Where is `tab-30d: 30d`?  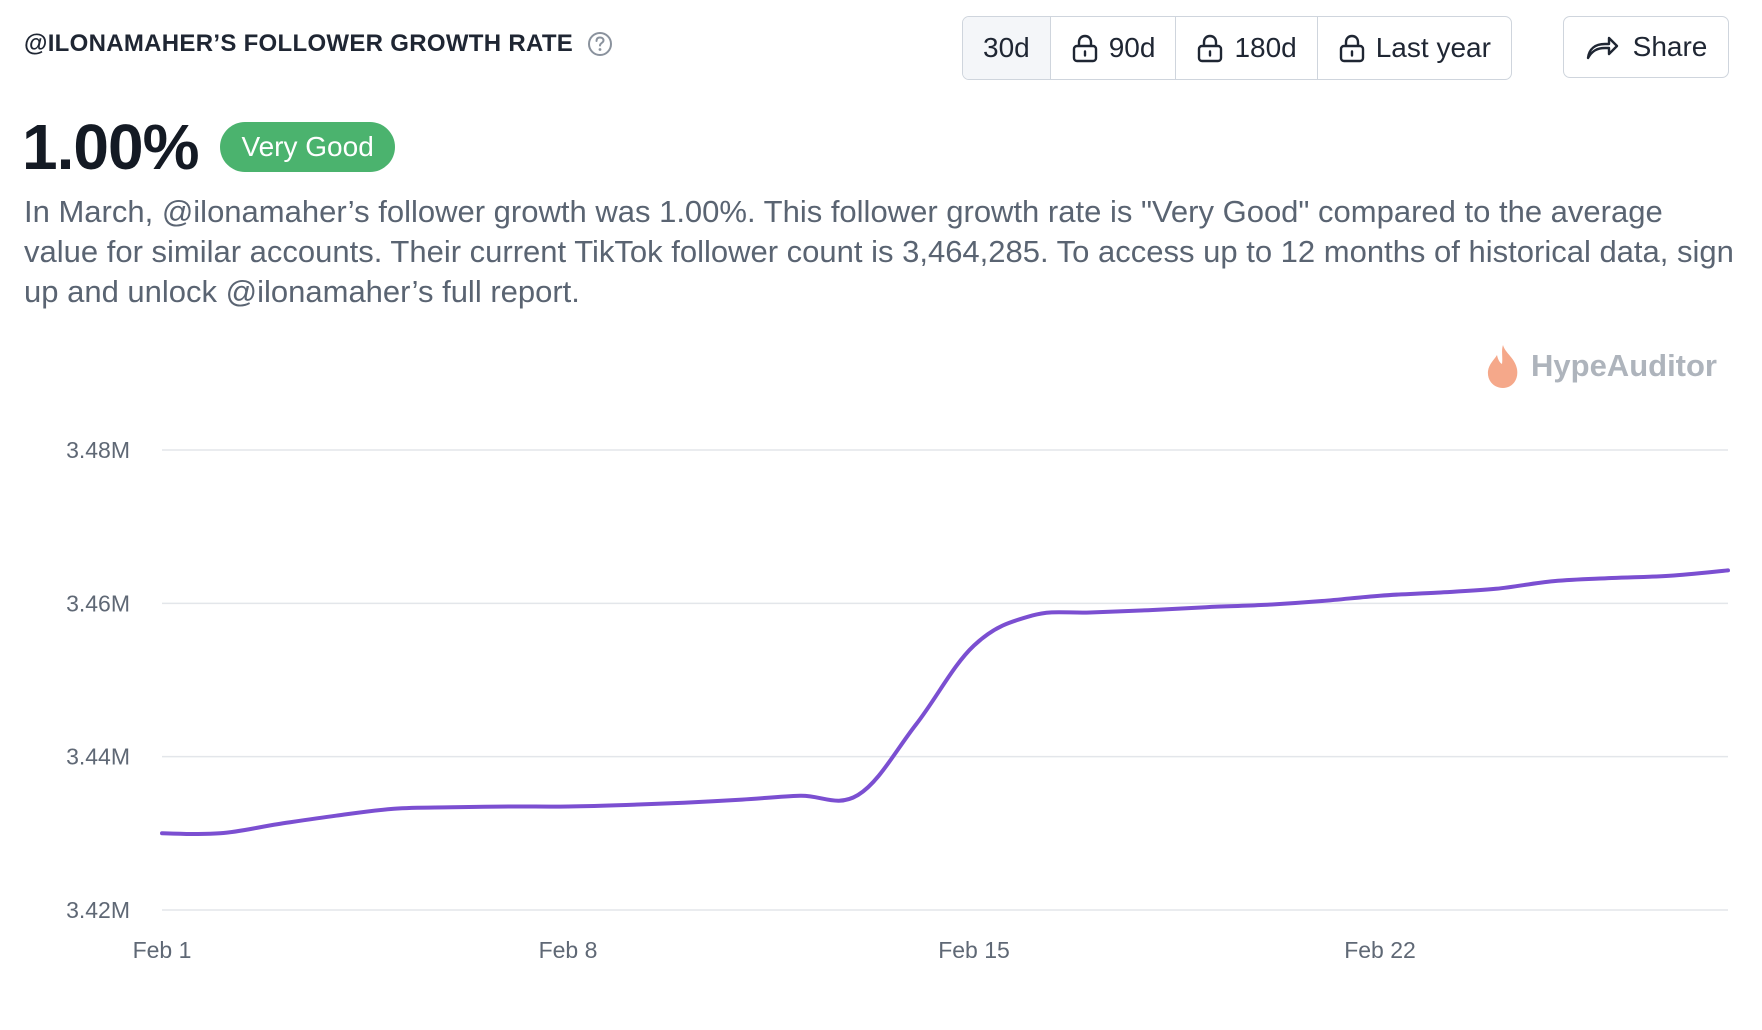
tab-30d: 30d is located at coordinates (1006, 48).